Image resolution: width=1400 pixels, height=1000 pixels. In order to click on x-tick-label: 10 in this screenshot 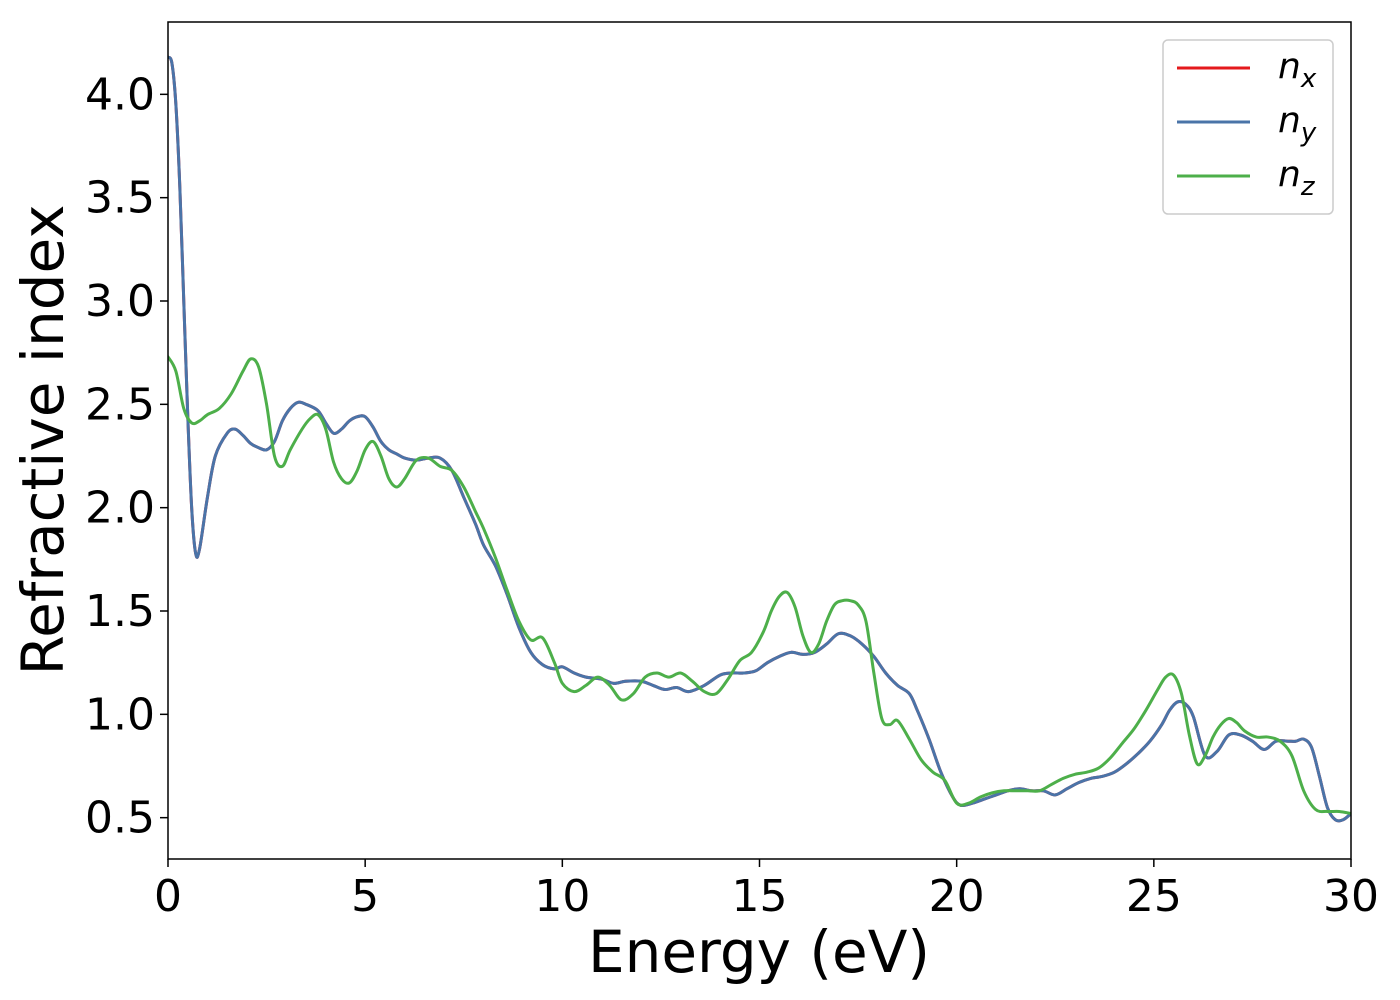, I will do `click(562, 896)`.